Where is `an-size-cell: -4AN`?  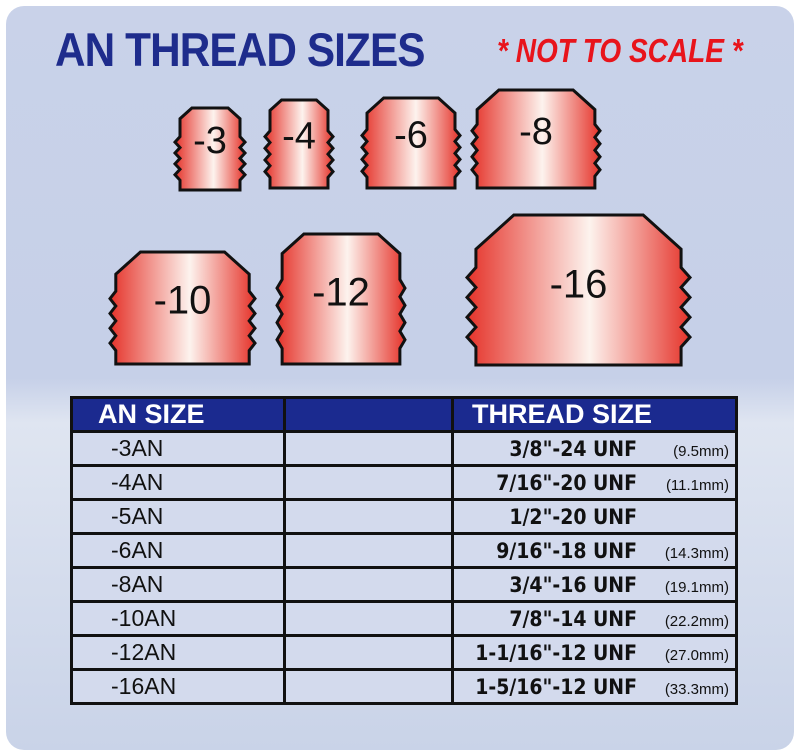 an-size-cell: -4AN is located at coordinates (178, 482).